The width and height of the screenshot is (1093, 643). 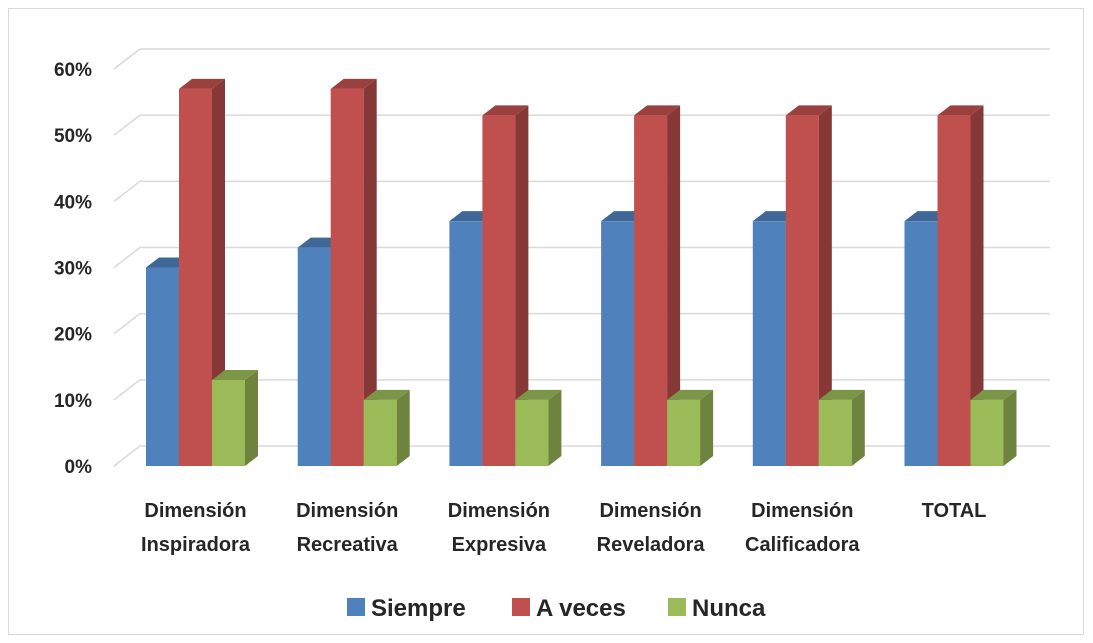 I want to click on x-tick-label: Calificadora, so click(x=802, y=545).